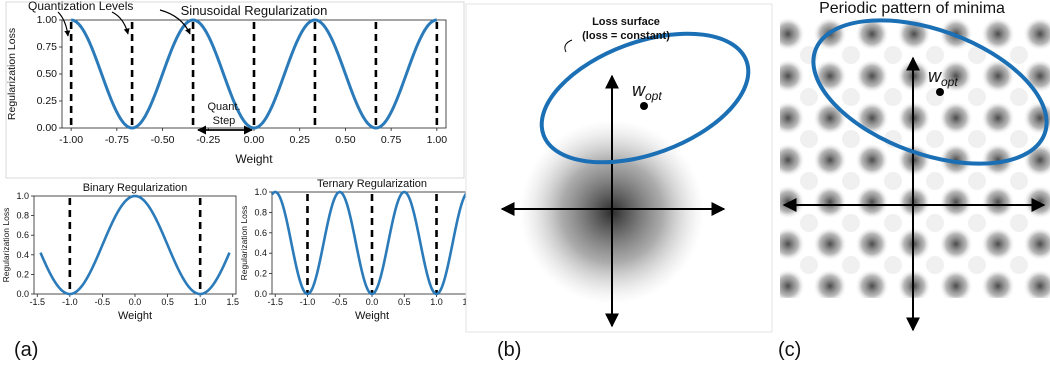  Describe the element at coordinates (509, 350) in the screenshot. I see `panel-label-b: (b)` at that location.